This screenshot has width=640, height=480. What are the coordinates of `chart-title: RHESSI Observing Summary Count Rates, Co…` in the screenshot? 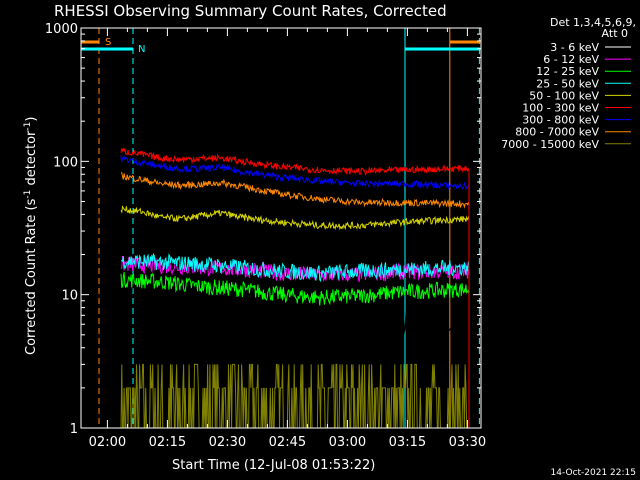 It's located at (250, 11).